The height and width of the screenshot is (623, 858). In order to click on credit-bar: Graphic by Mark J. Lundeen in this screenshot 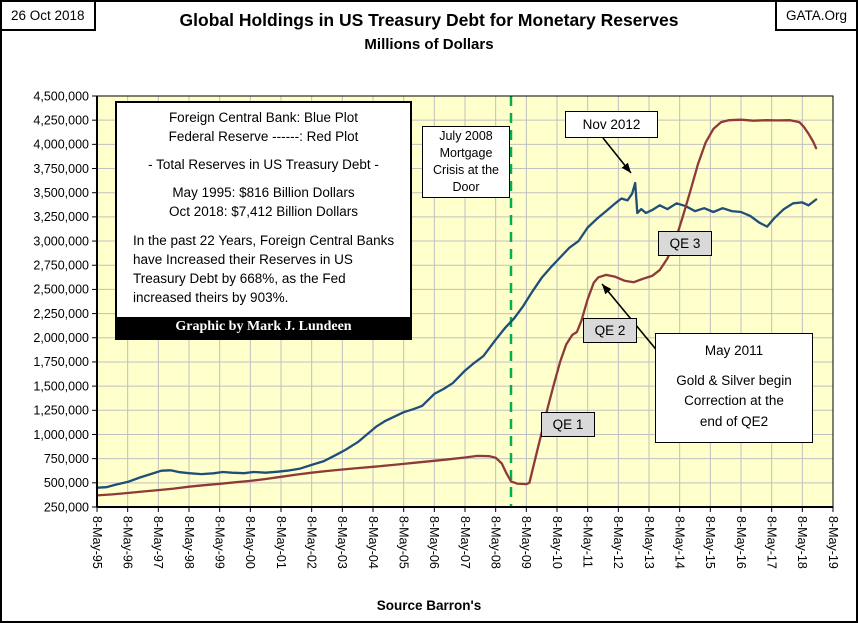, I will do `click(263, 327)`.